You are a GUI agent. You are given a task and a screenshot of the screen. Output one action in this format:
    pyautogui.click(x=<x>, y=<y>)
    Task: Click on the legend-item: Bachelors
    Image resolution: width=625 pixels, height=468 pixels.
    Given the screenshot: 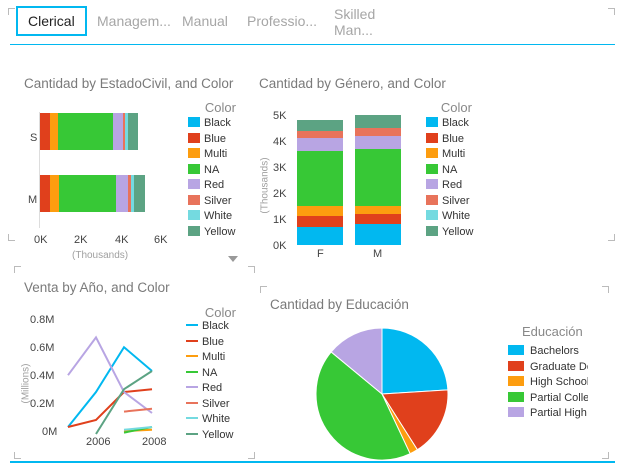 What is the action you would take?
    pyautogui.click(x=548, y=353)
    